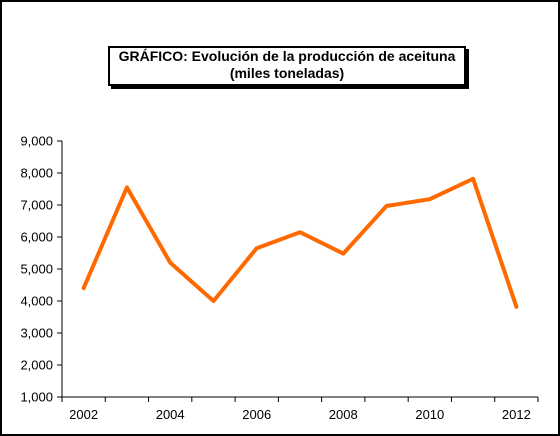 This screenshot has width=560, height=436. What do you see at coordinates (36, 173) in the screenshot?
I see `y-tick-label: 8,000` at bounding box center [36, 173].